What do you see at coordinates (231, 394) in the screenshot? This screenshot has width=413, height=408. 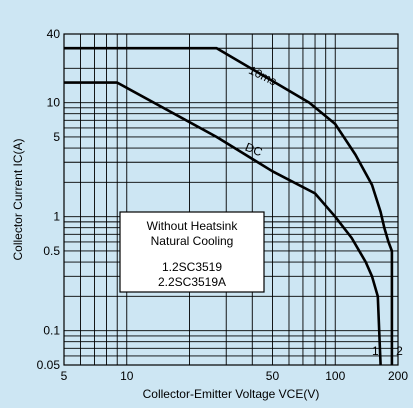 I see `x-axis-label: Collector-Emitter Voltage VCE(V)` at bounding box center [231, 394].